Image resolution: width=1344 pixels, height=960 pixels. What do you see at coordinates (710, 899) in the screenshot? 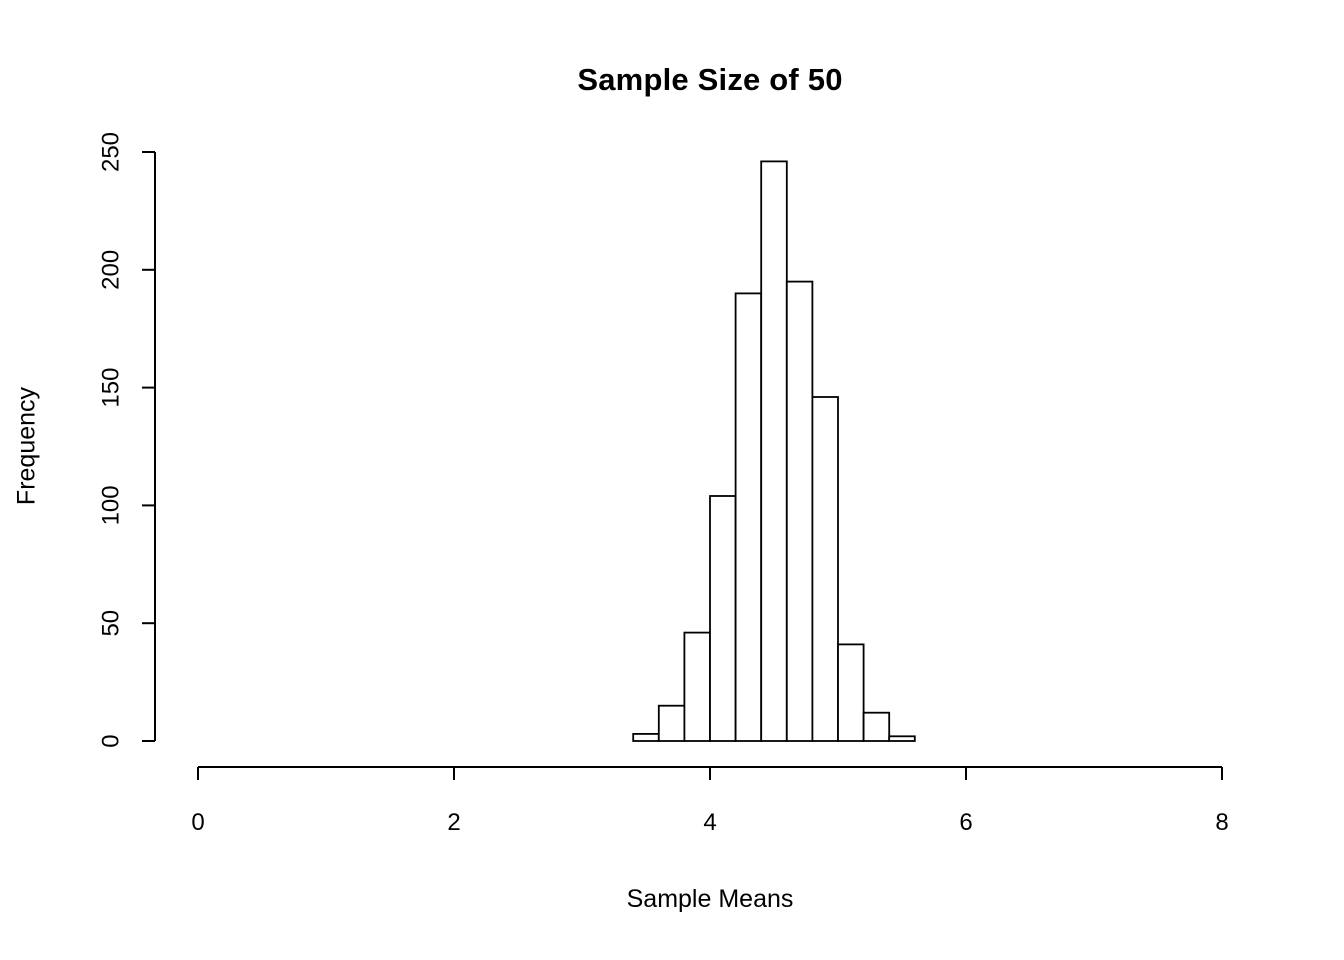
I see `x-axis-label: Sample Means` at bounding box center [710, 899].